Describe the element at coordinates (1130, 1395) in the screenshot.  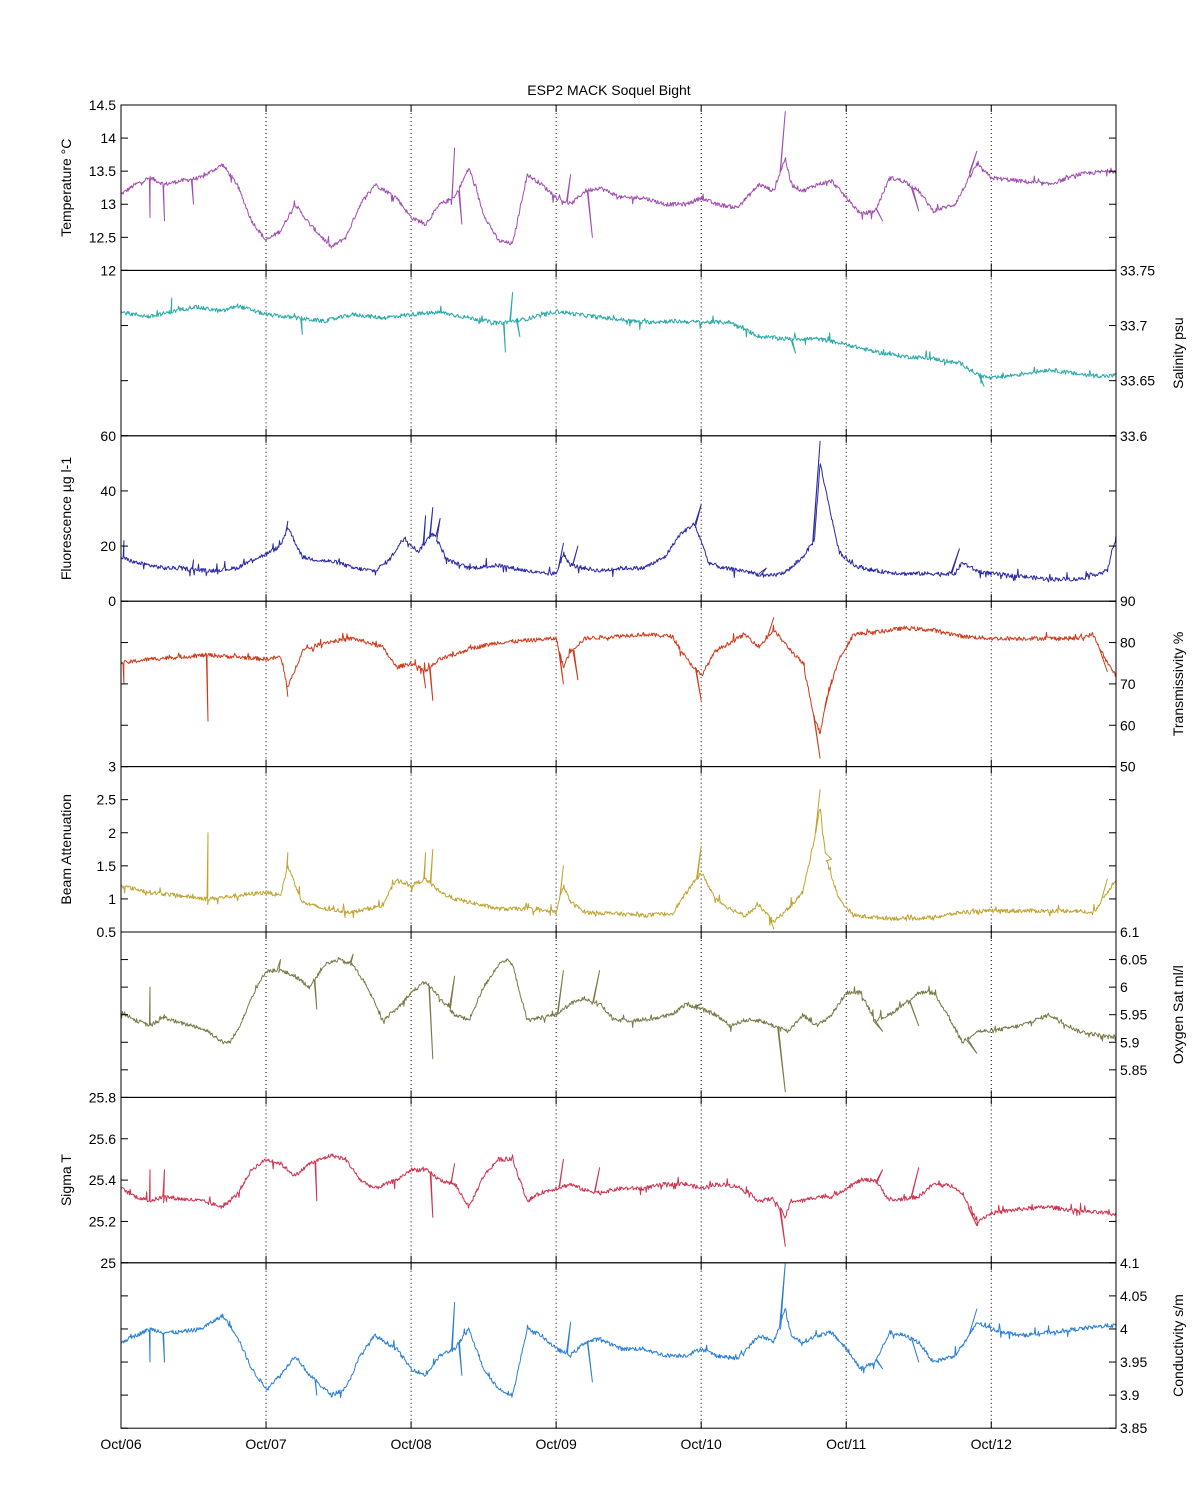
I see `y-tick-label: 3.9` at that location.